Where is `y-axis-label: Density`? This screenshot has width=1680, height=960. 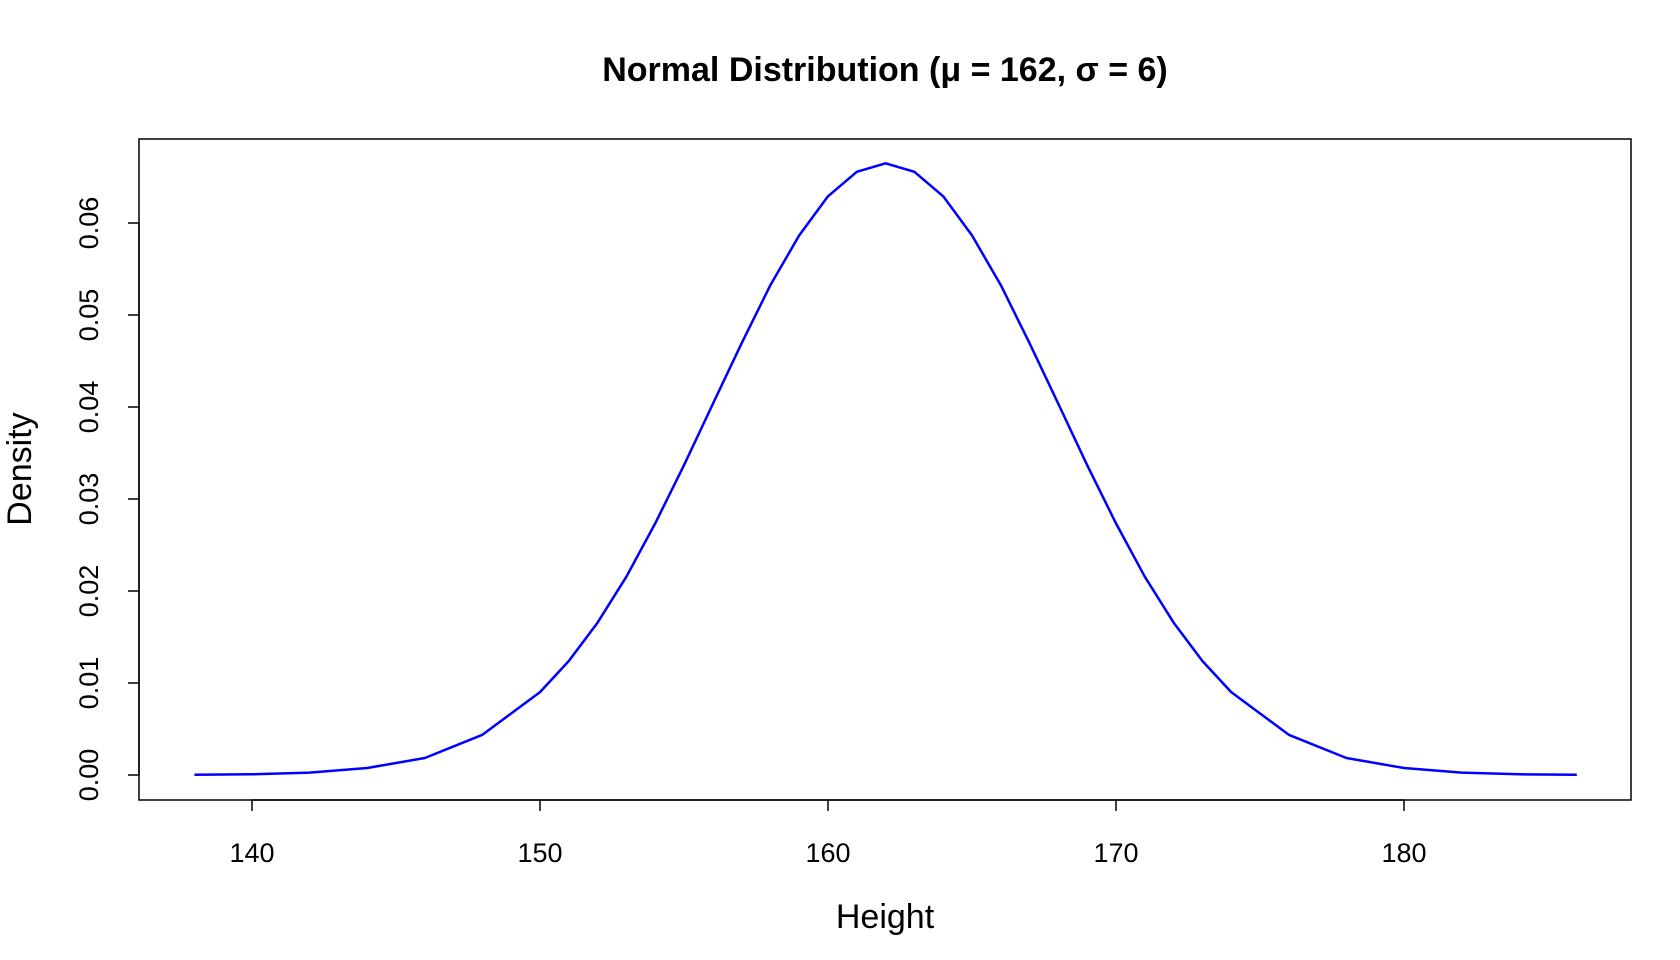
y-axis-label: Density is located at coordinates (20, 468).